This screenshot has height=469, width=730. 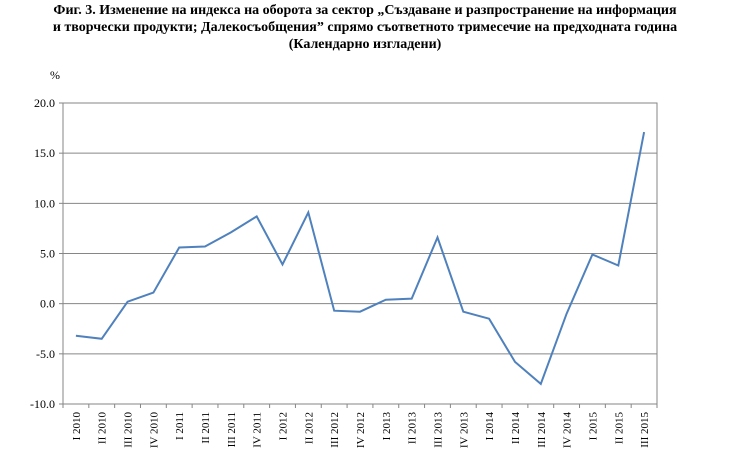 What do you see at coordinates (516, 428) in the screenshot?
I see `x-tick-label: II 2014` at bounding box center [516, 428].